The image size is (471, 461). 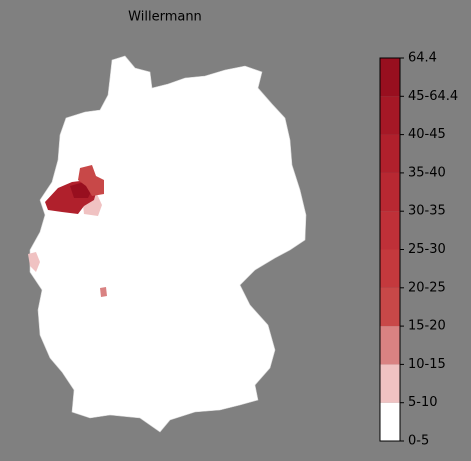 What do you see at coordinates (427, 326) in the screenshot?
I see `colorbar-label: 15-20` at bounding box center [427, 326].